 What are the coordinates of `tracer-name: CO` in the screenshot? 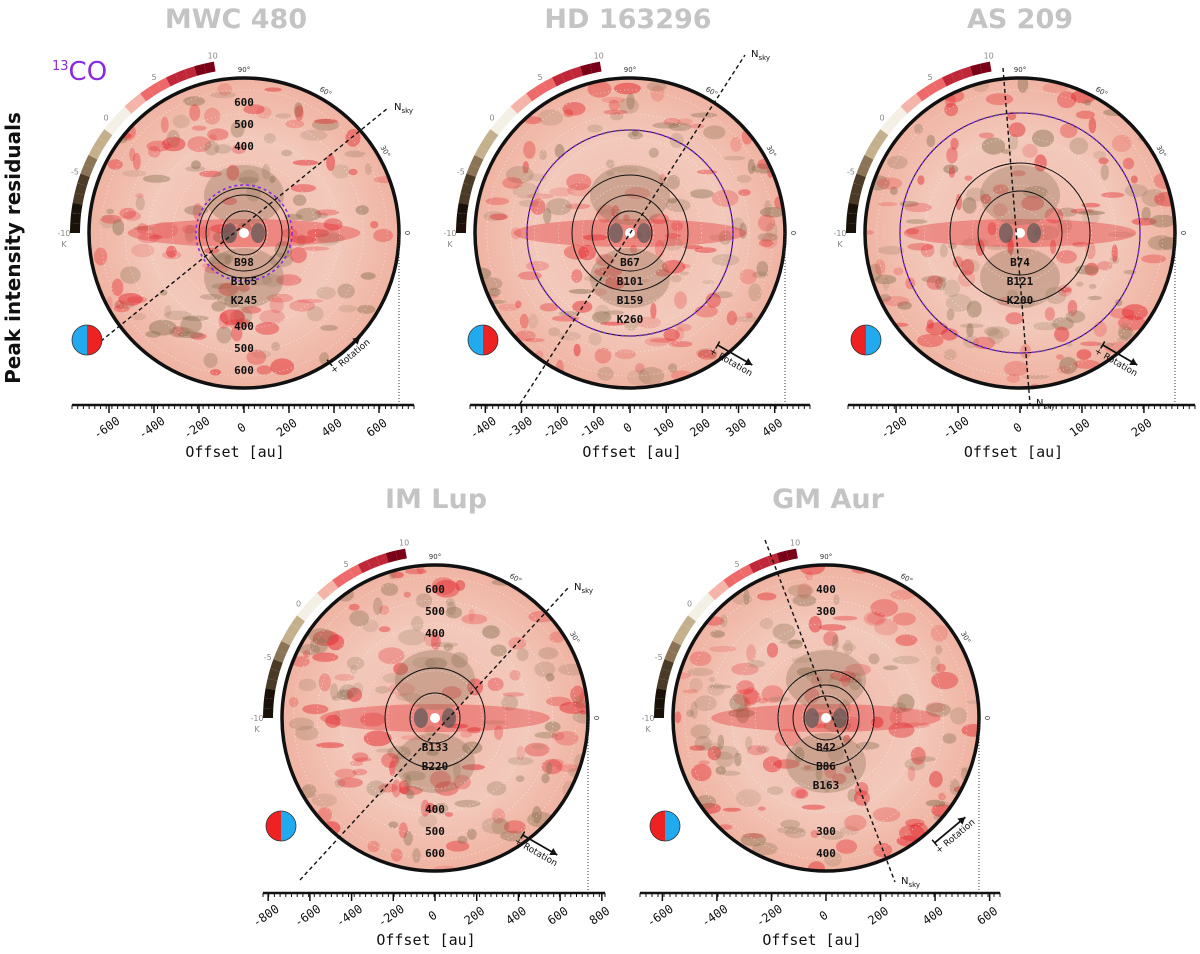 It's located at (88, 72).